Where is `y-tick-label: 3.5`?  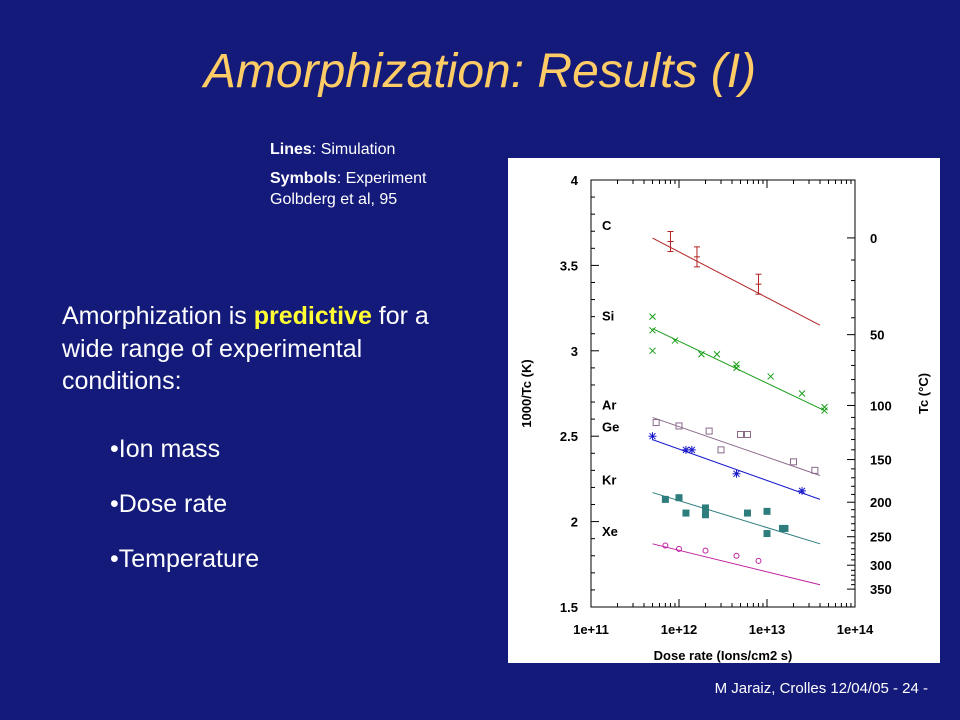 y-tick-label: 3.5 is located at coordinates (569, 265).